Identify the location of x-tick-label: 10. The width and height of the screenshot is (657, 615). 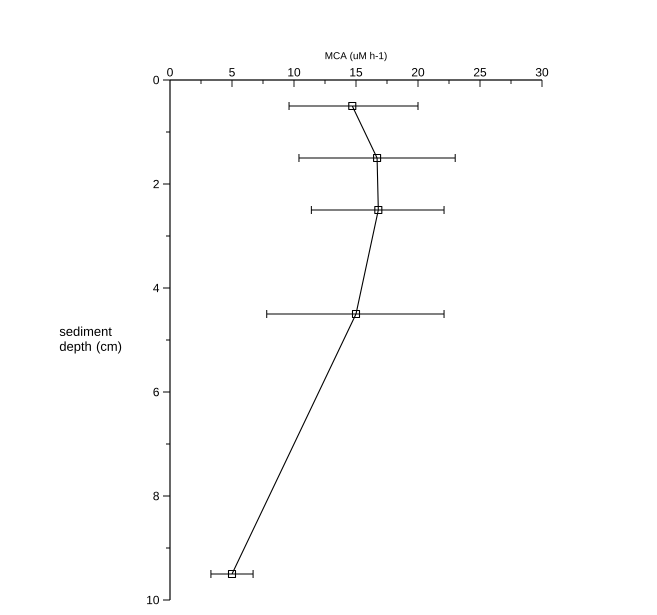
(294, 72).